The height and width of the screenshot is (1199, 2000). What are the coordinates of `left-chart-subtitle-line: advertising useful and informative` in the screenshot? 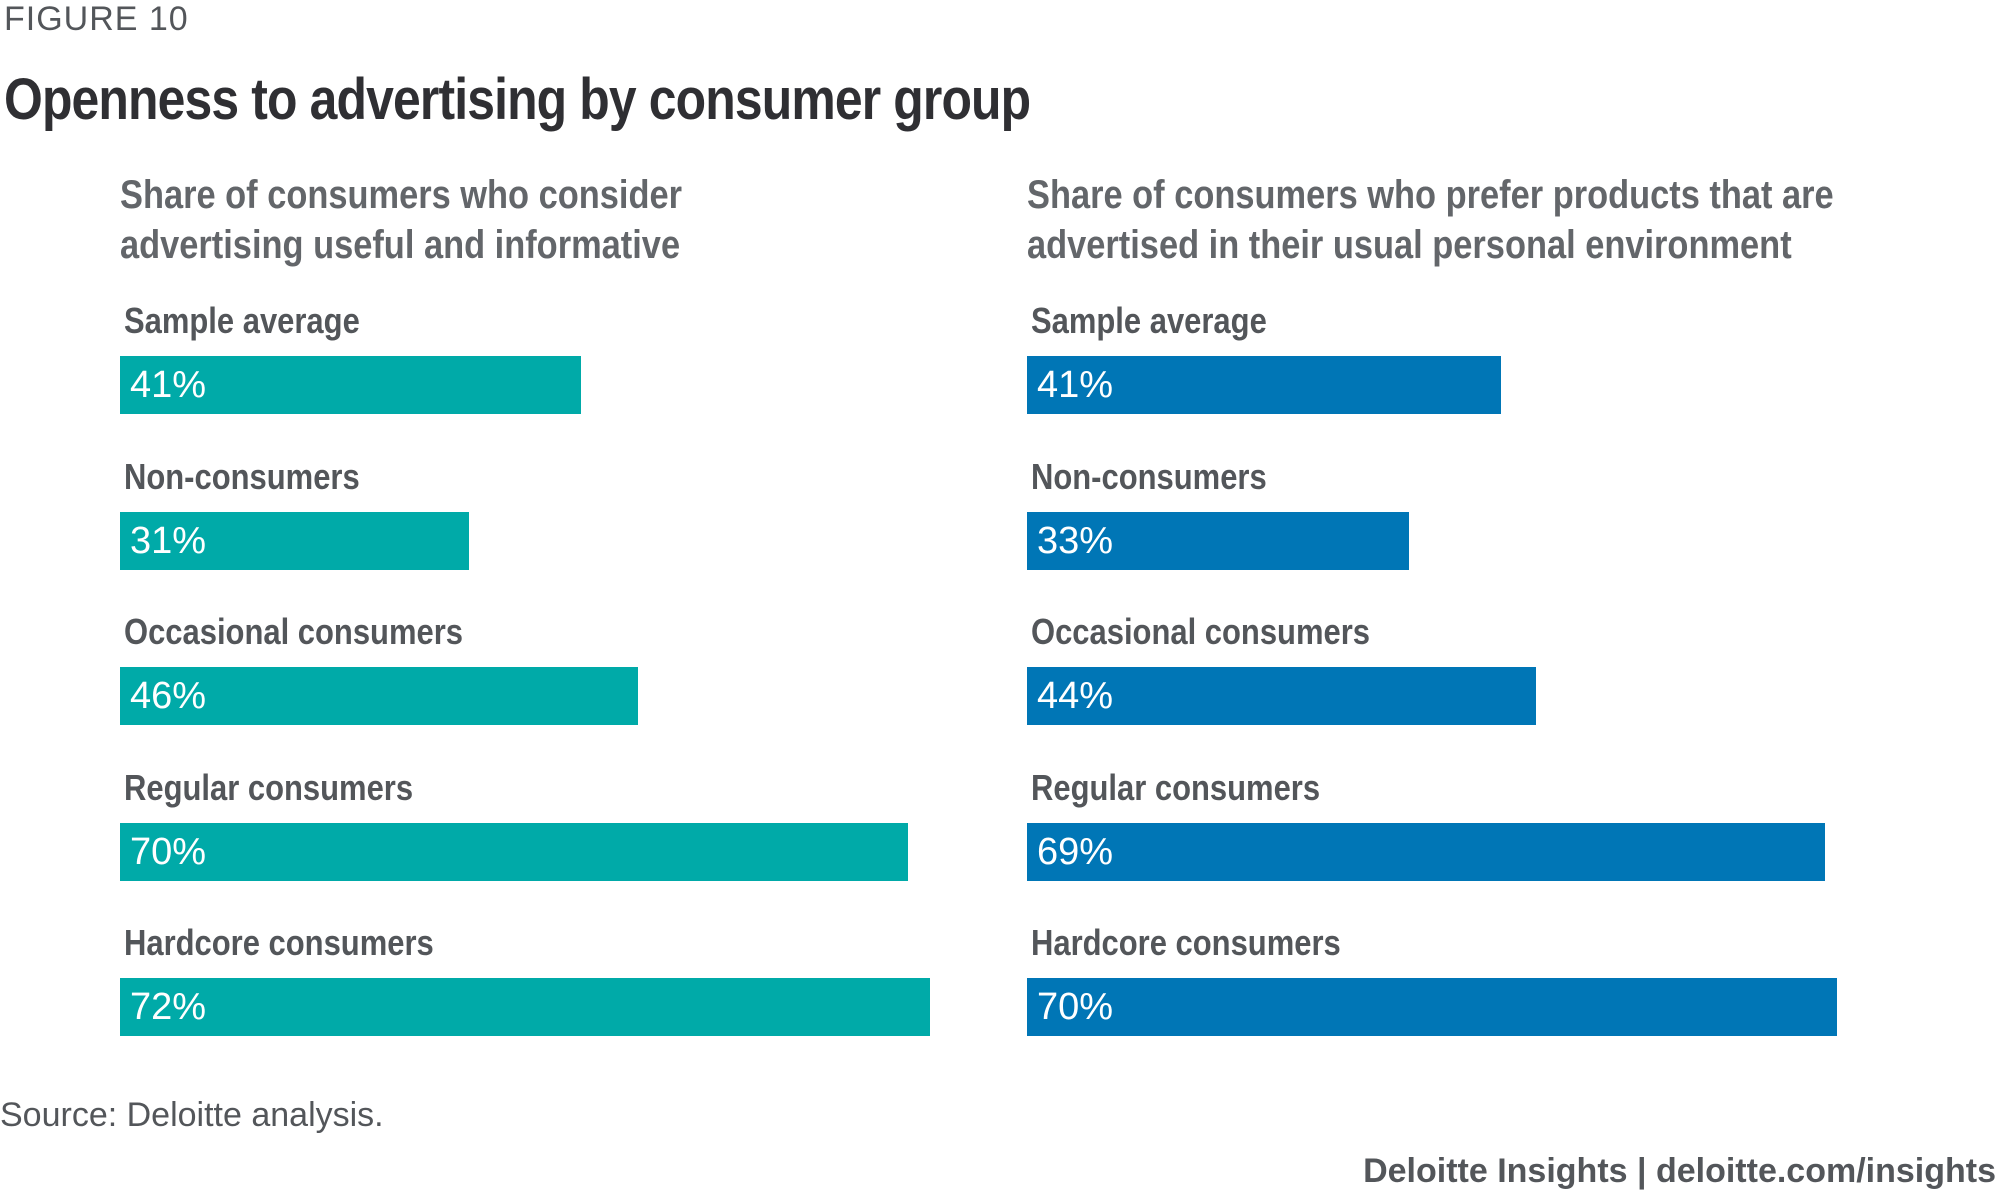 It's located at (400, 245).